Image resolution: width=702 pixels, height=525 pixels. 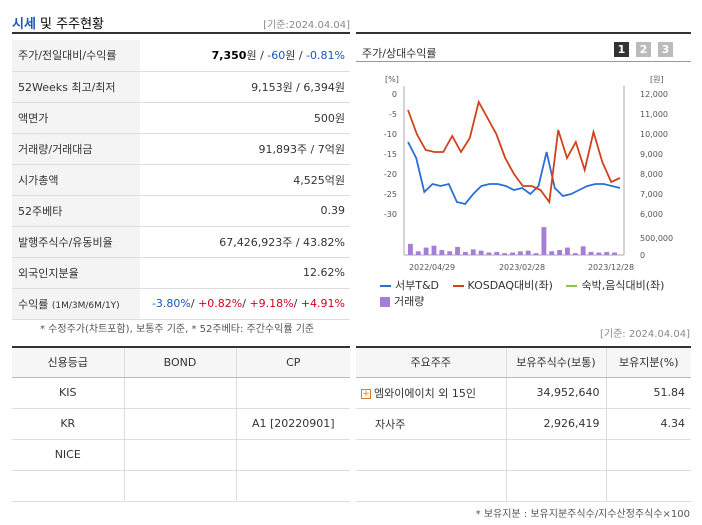 I want to click on row-value: 67,426,923주 / 43.82%, so click(x=245, y=242).